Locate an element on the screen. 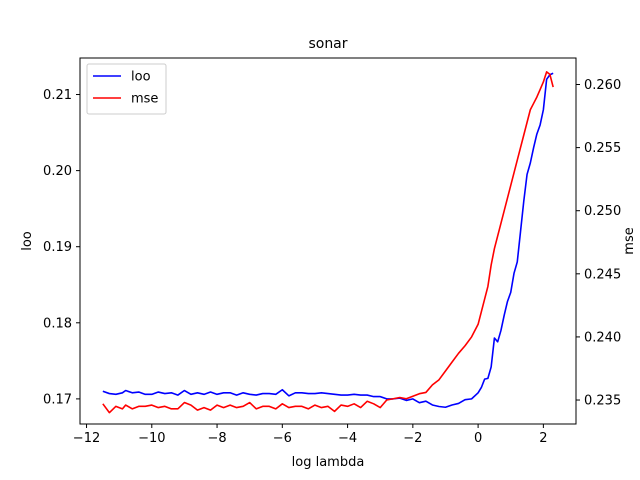  y-tick-label: 0.21 is located at coordinates (57, 95).